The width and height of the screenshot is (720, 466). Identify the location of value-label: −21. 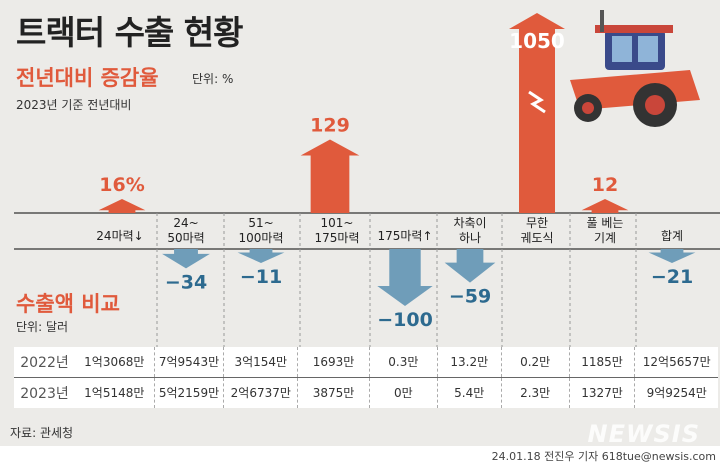
(672, 277).